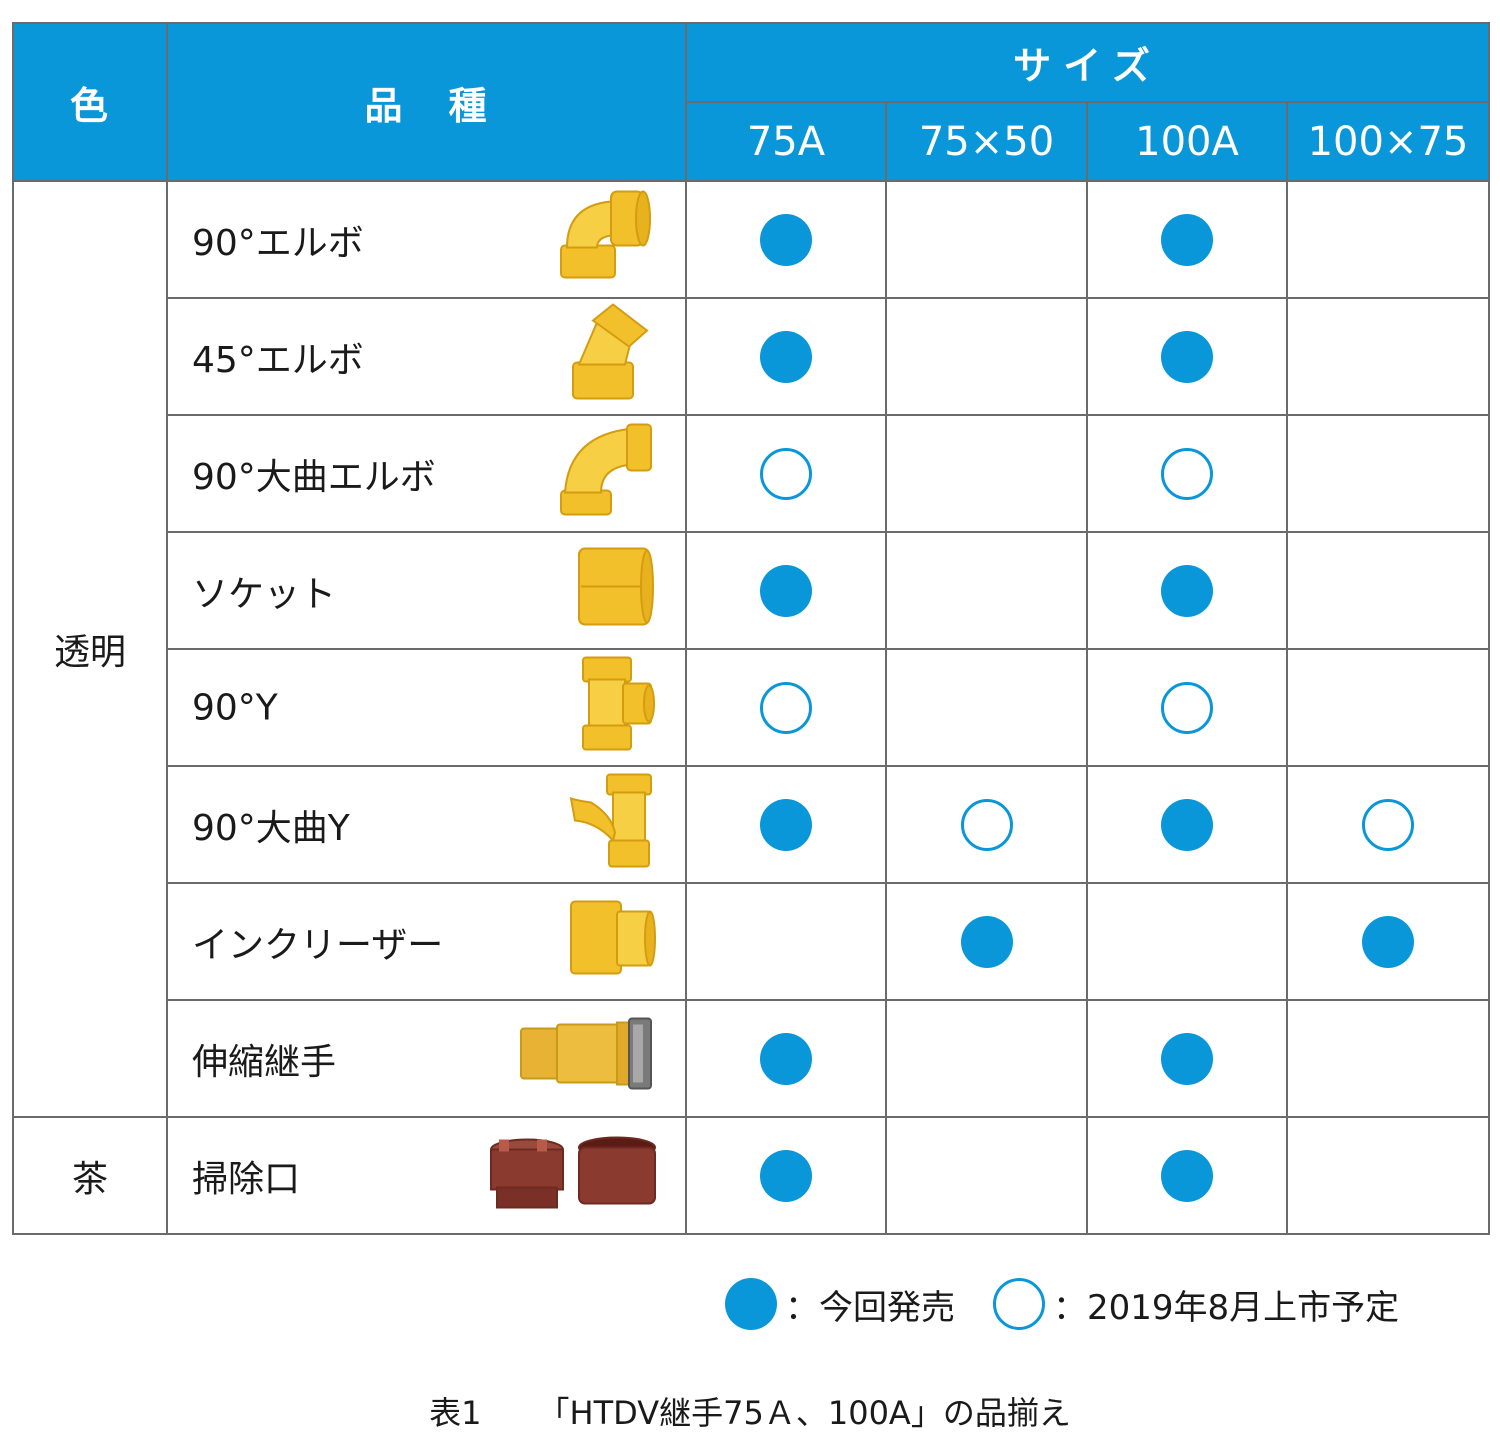 This screenshot has width=1500, height=1440. I want to click on group-brown: 茶, so click(90, 1175).